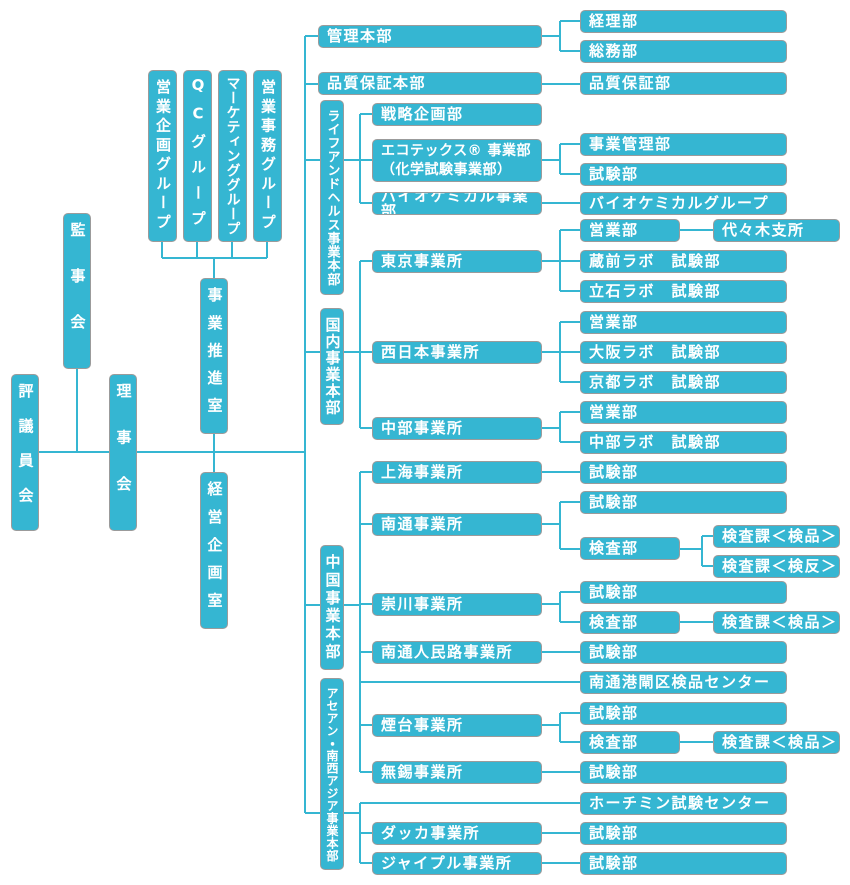 The height and width of the screenshot is (885, 850). What do you see at coordinates (422, 261) in the screenshot?
I see `node-label: 東京事業所` at bounding box center [422, 261].